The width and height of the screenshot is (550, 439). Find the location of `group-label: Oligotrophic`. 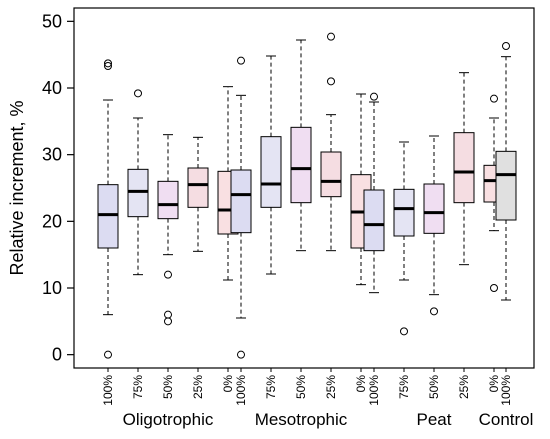

group-label: Oligotrophic is located at coordinates (168, 419).